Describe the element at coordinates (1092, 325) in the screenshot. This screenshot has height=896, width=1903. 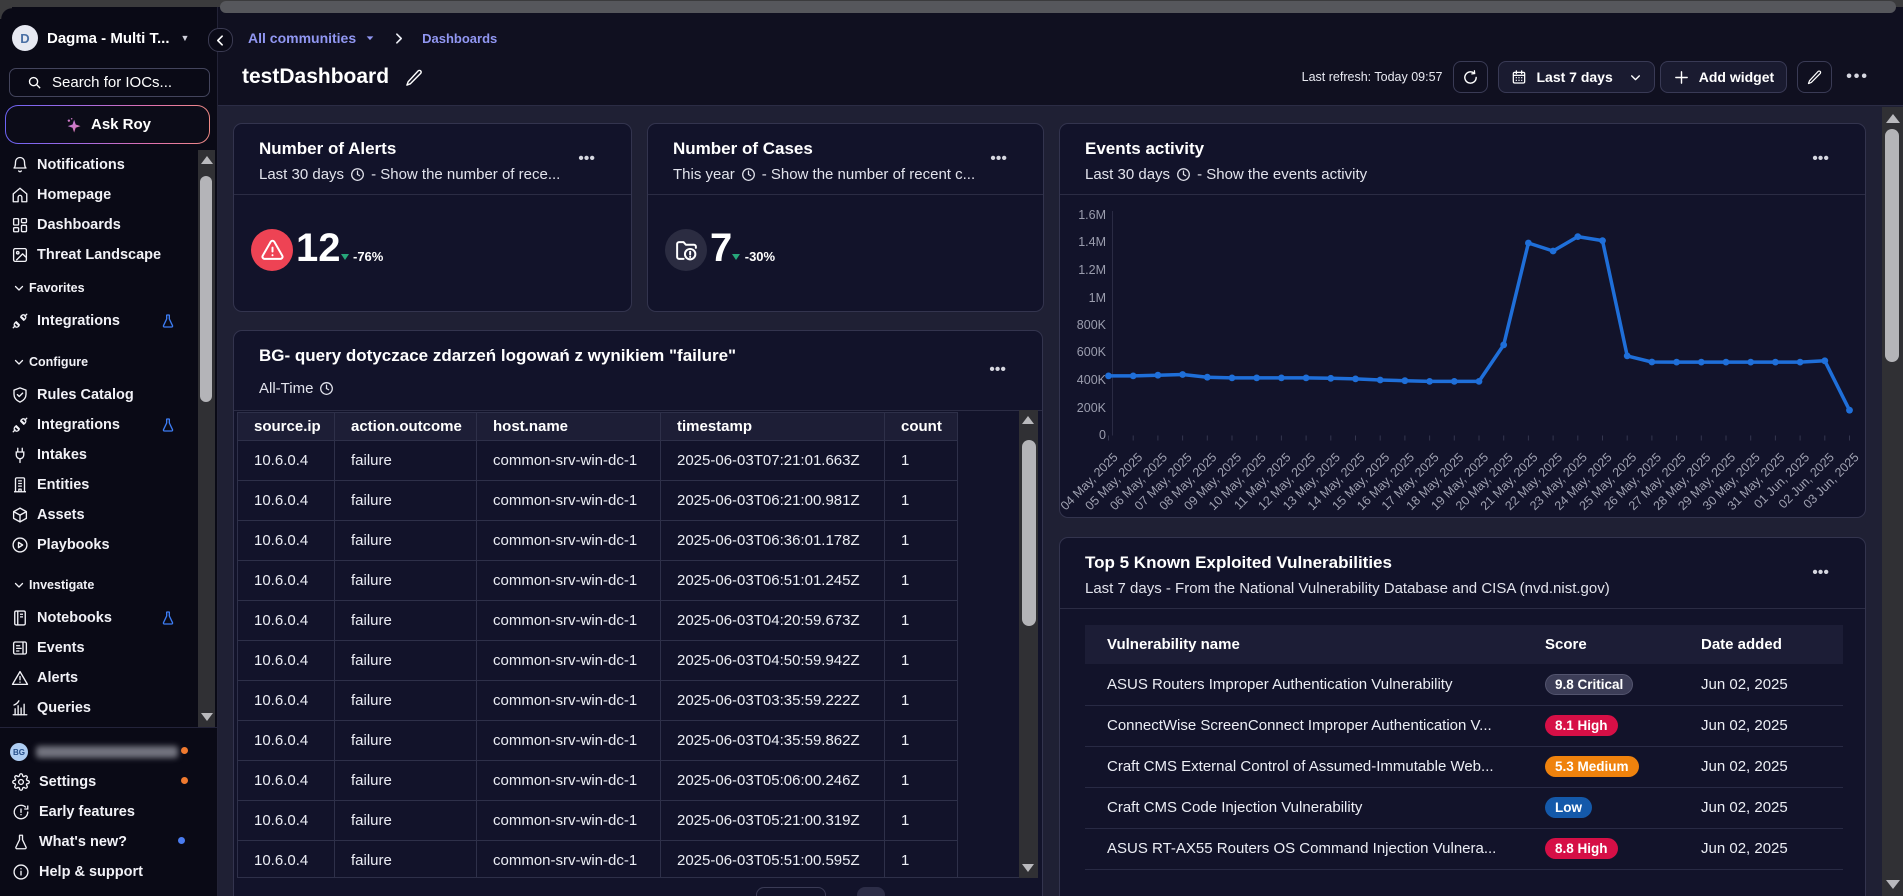
I see `svg-text: 800K` at that location.